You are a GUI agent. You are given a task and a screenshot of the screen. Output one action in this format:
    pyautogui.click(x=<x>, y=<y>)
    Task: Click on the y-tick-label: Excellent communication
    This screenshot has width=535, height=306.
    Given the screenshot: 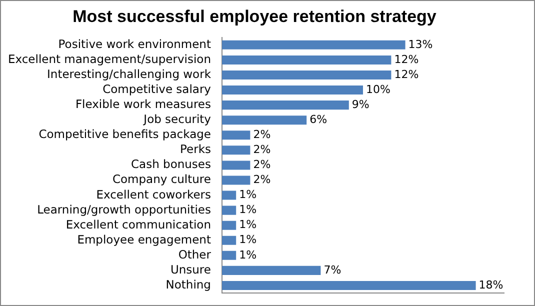 What is the action you would take?
    pyautogui.click(x=138, y=224)
    